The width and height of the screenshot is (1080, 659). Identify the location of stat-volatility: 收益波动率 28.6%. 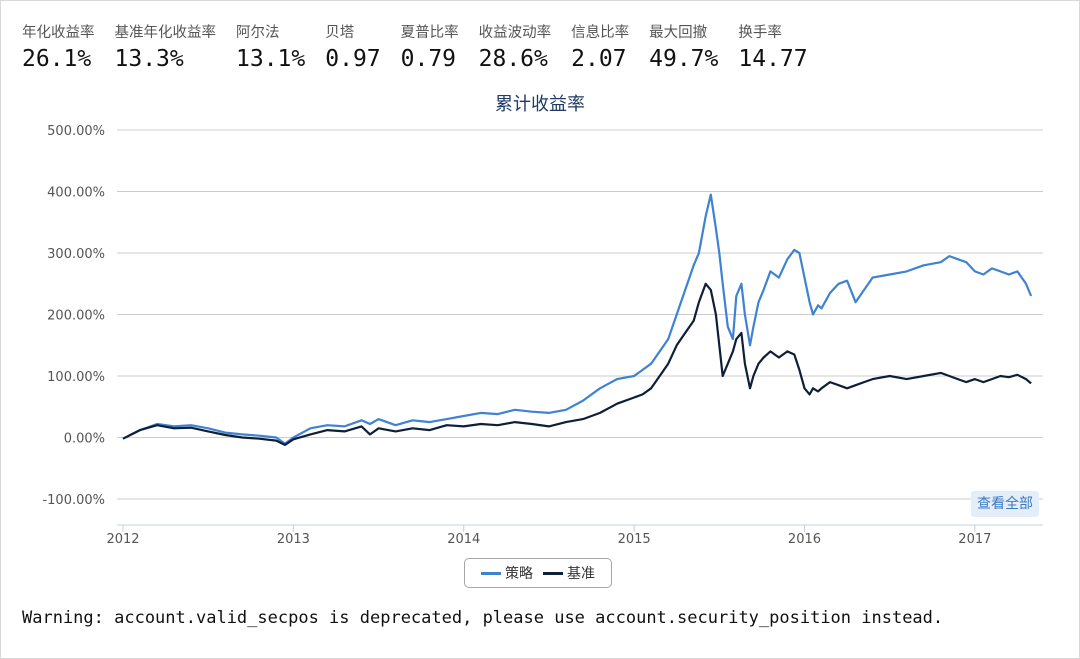
(515, 48).